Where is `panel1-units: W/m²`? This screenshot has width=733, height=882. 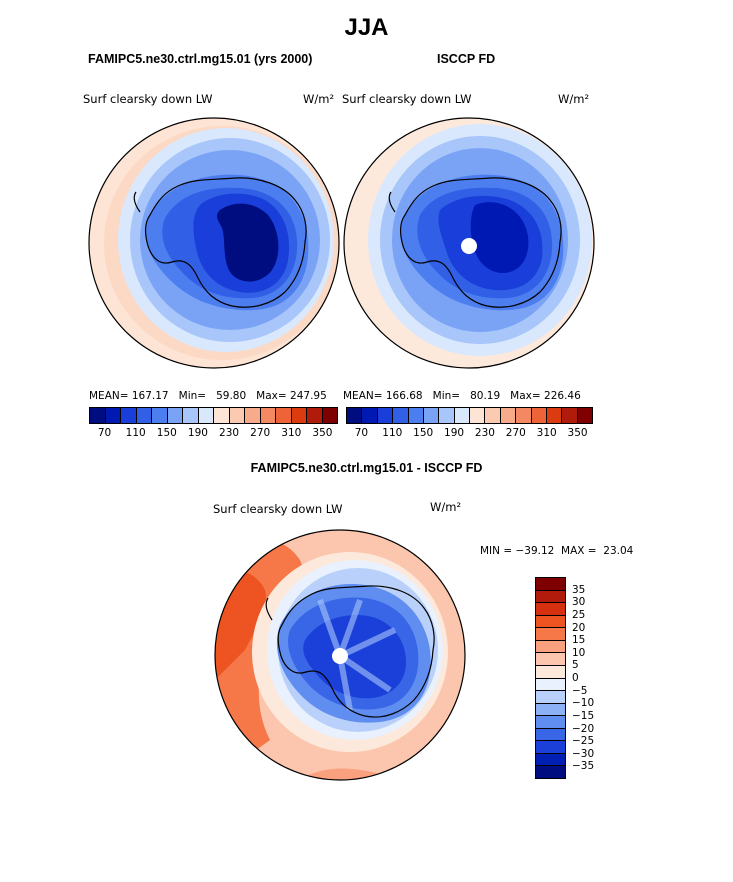
panel1-units: W/m² is located at coordinates (319, 99).